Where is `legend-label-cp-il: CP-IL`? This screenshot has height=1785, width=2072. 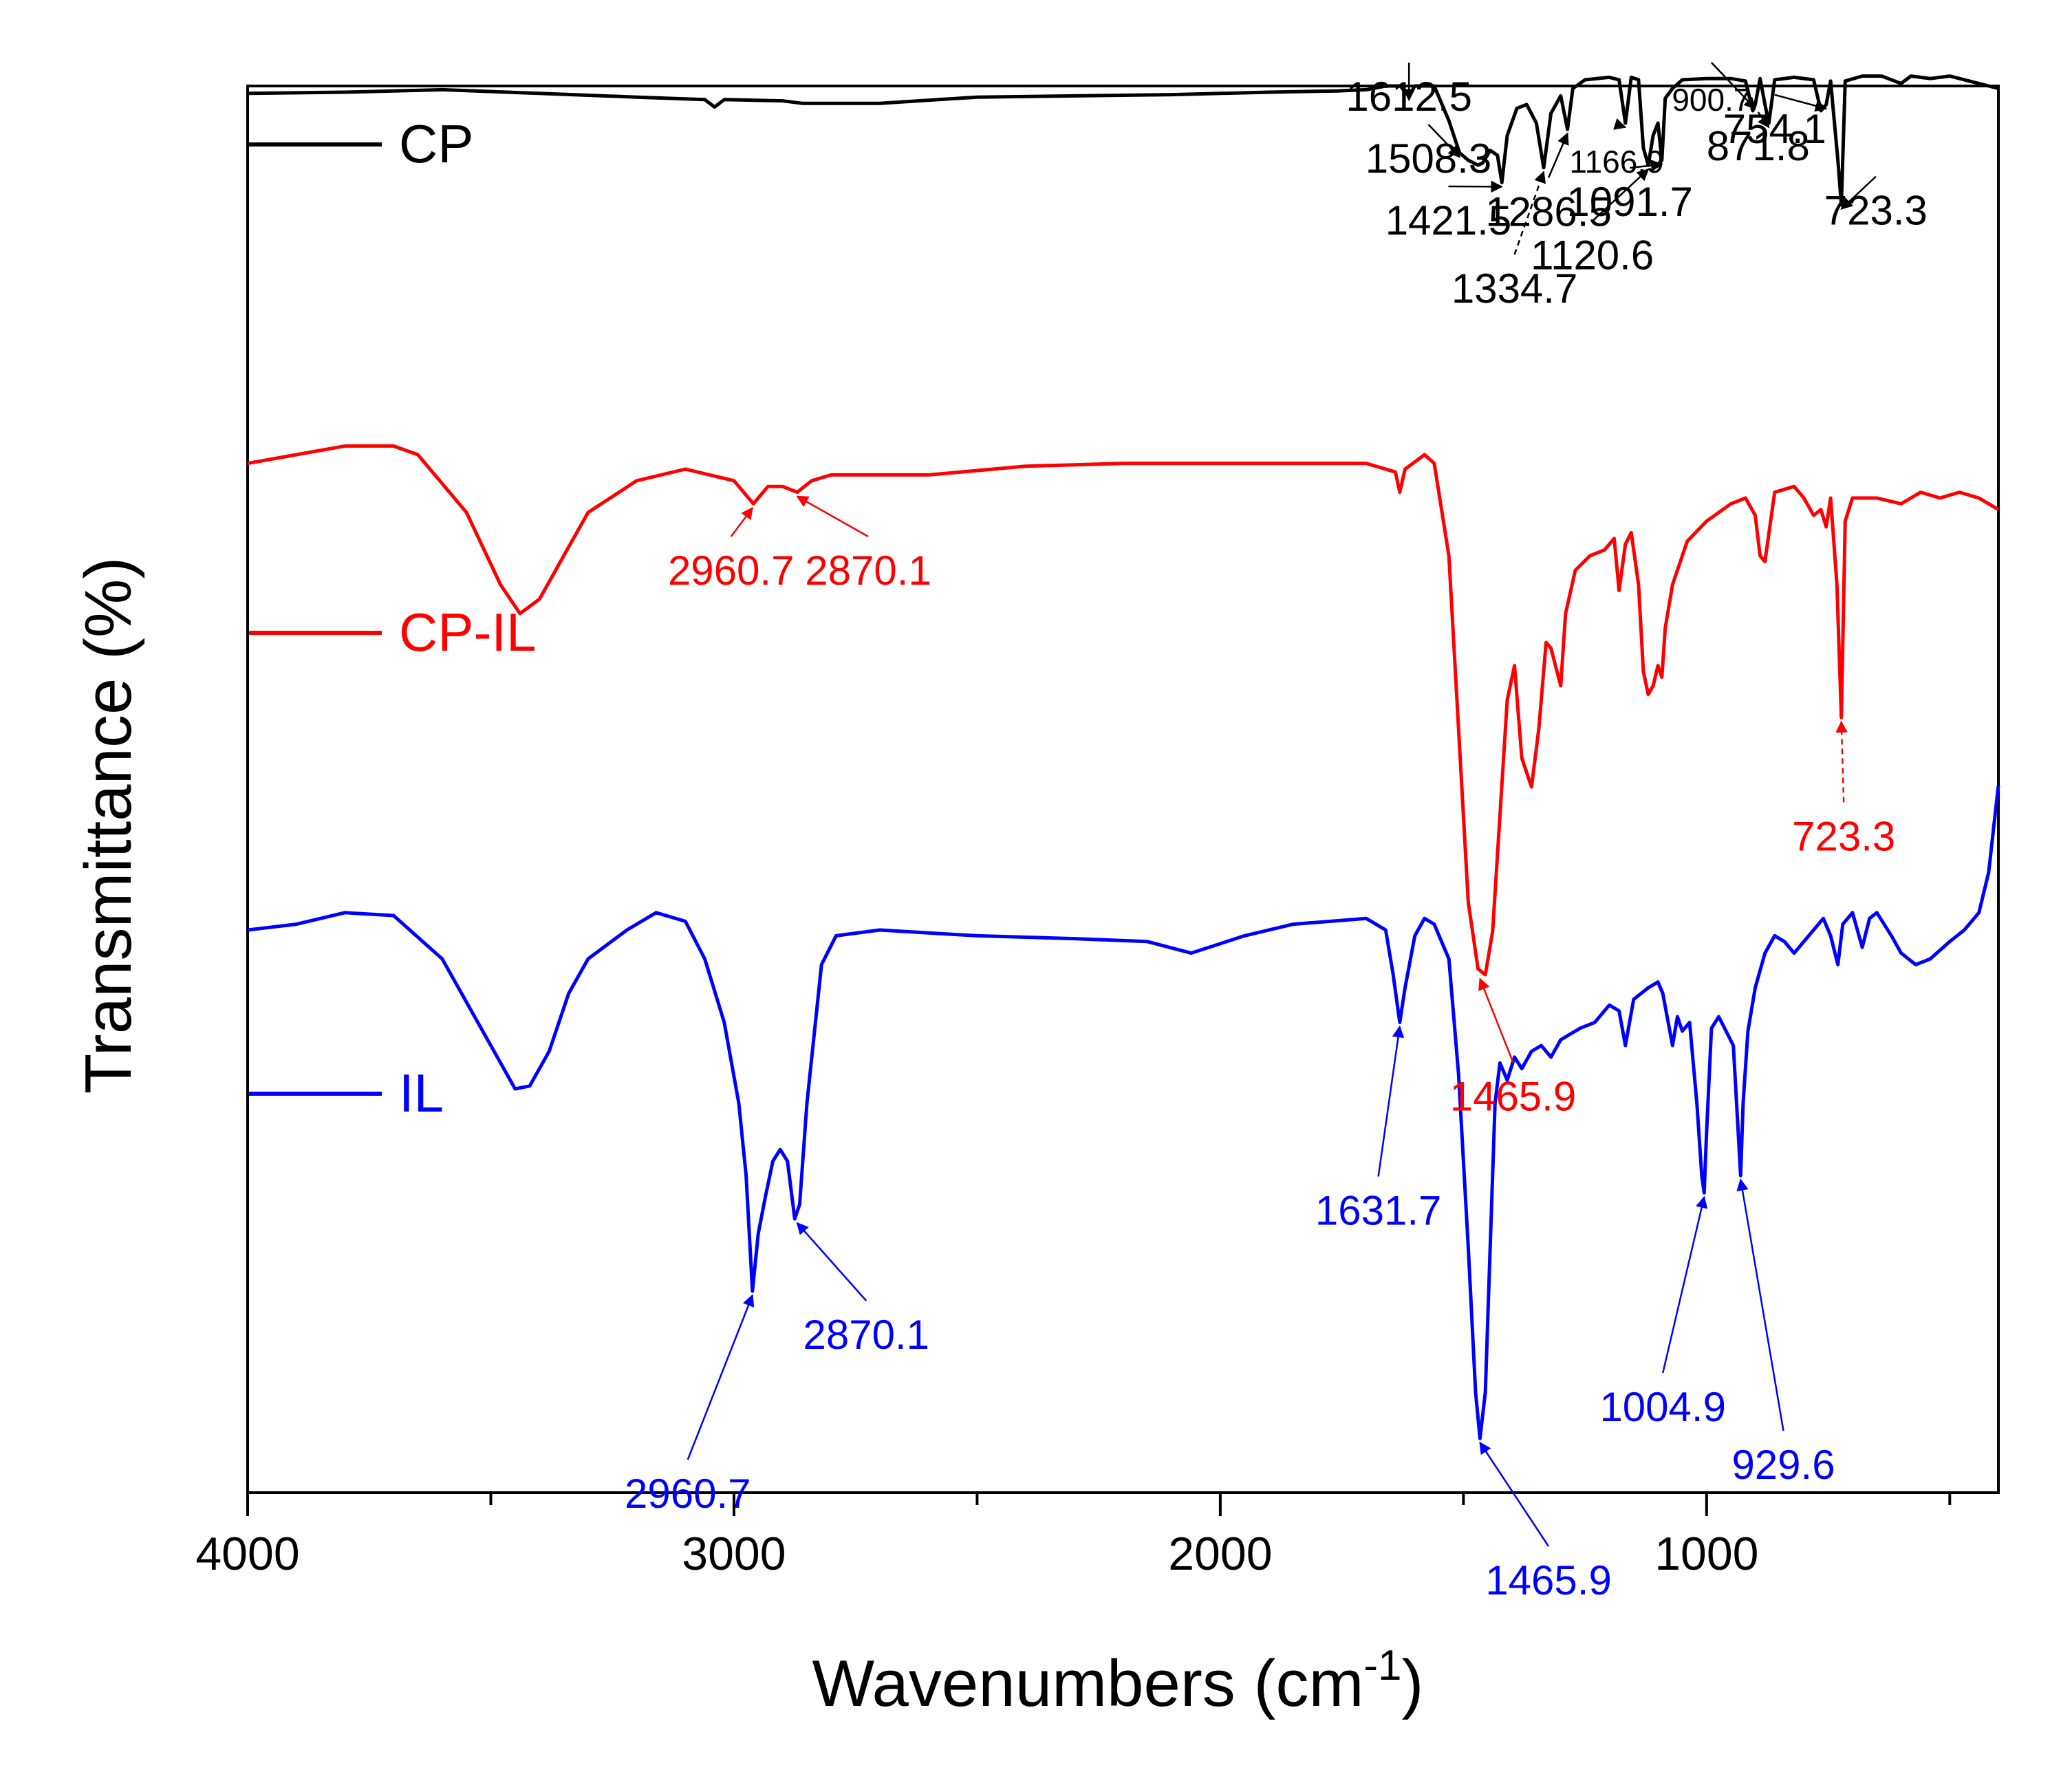 legend-label-cp-il: CP-IL is located at coordinates (468, 632).